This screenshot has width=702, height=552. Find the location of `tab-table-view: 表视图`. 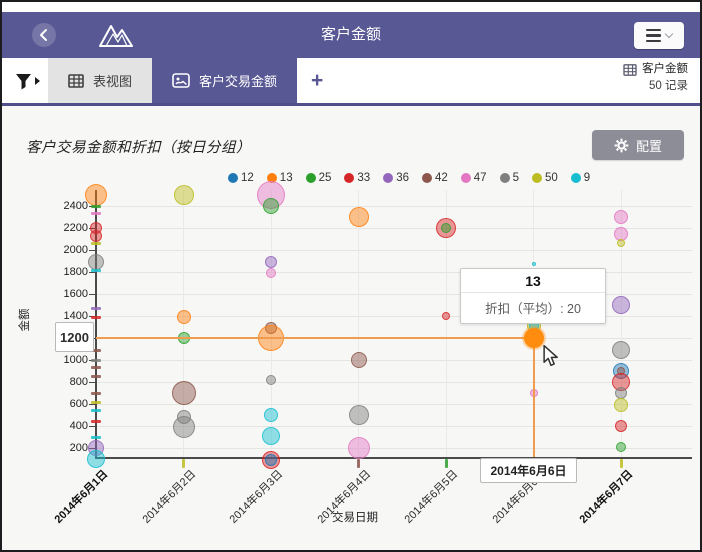

tab-table-view: 表视图 is located at coordinates (100, 80).